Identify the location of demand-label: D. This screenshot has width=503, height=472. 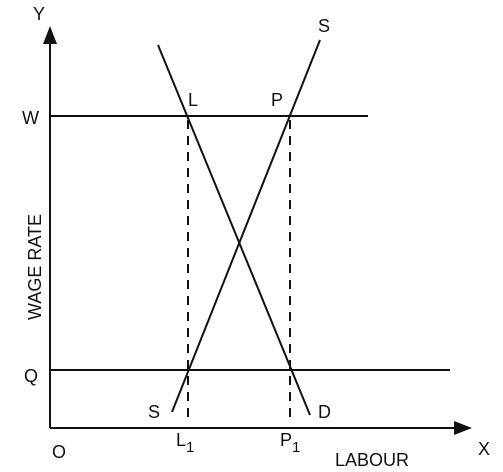
(324, 412).